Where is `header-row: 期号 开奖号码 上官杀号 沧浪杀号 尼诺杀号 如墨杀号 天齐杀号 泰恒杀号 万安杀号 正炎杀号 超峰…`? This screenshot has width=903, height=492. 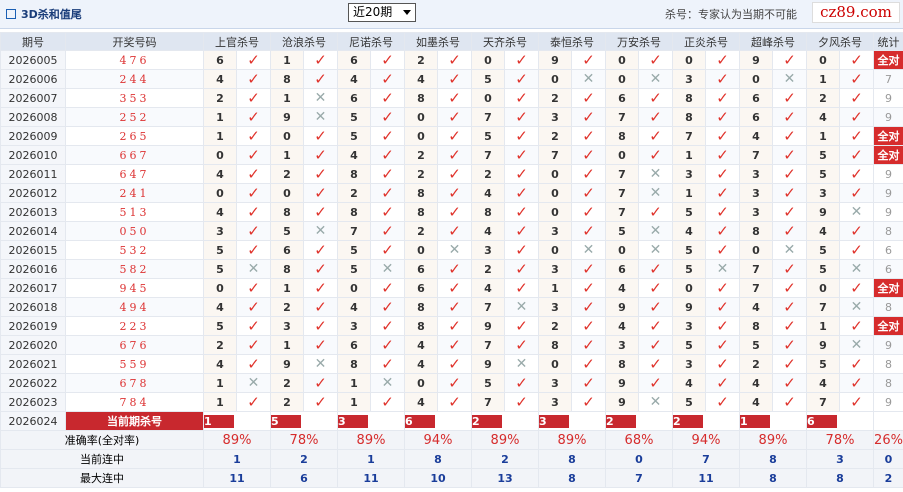 header-row: 期号 开奖号码 上官杀号 沧浪杀号 尼诺杀号 如墨杀号 天齐杀号 泰恒杀号 万安杀号 正炎杀号 超峰… is located at coordinates (451, 41).